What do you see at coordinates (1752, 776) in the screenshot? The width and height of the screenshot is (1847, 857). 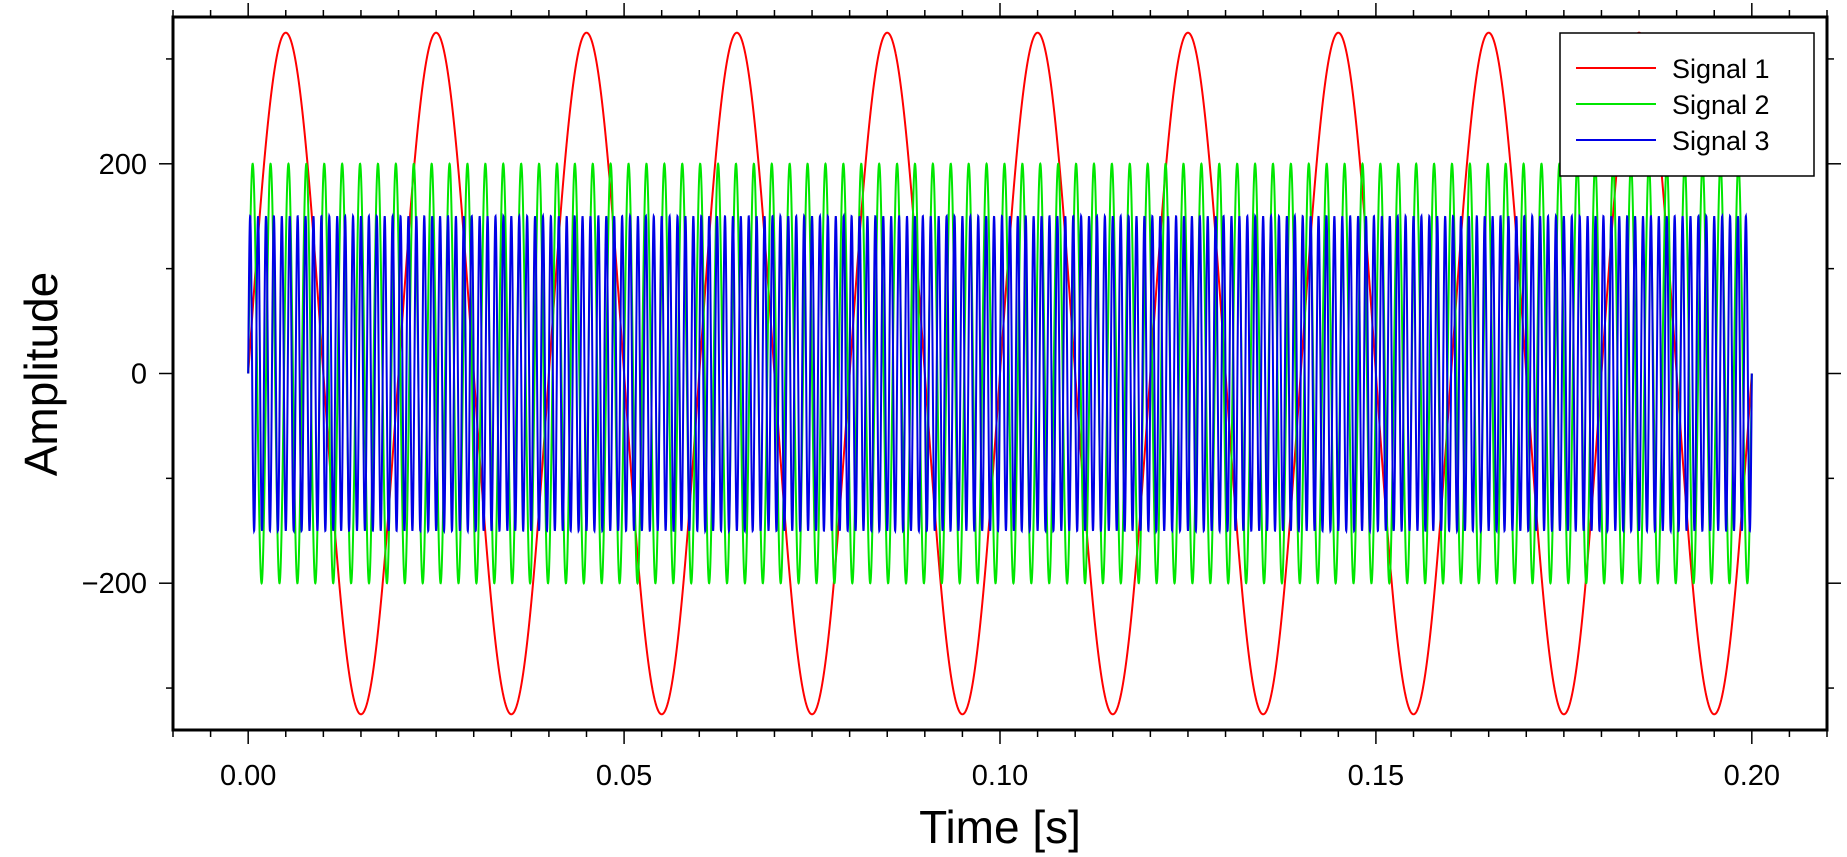 I see `x-tick-label: 0.20` at bounding box center [1752, 776].